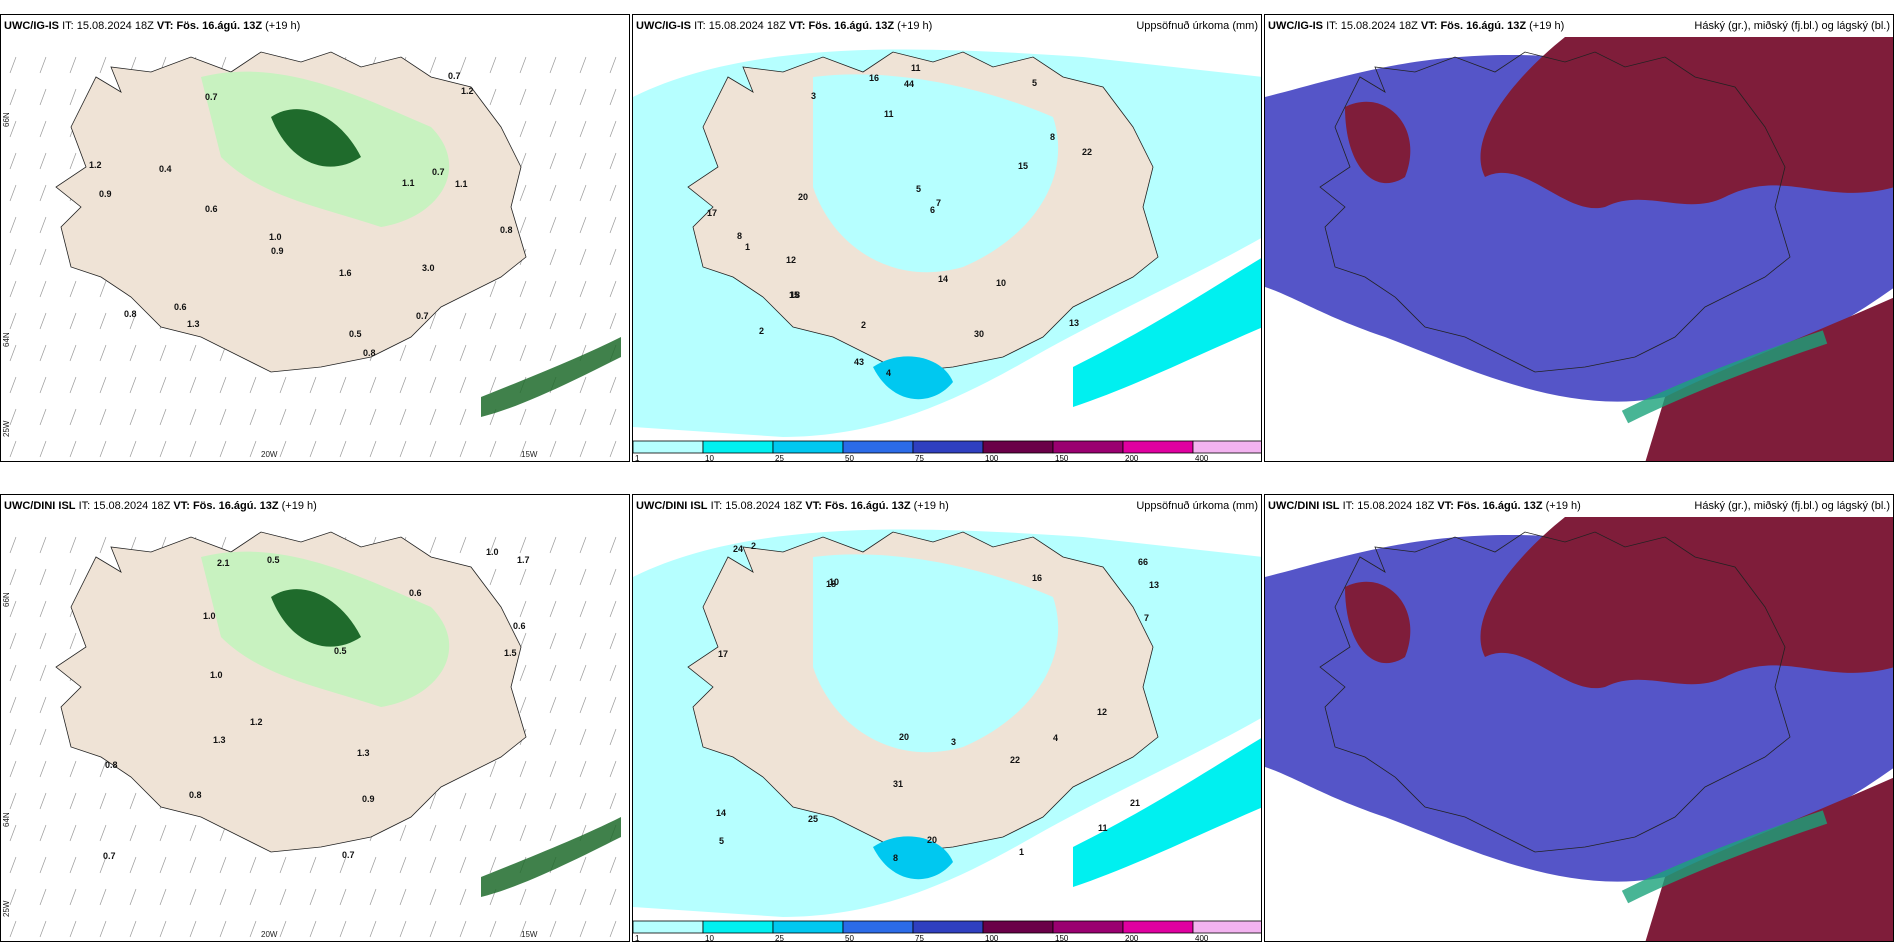 Image resolution: width=1900 pixels, height=950 pixels. What do you see at coordinates (913, 378) in the screenshot?
I see `heavy-precip-south` at bounding box center [913, 378].